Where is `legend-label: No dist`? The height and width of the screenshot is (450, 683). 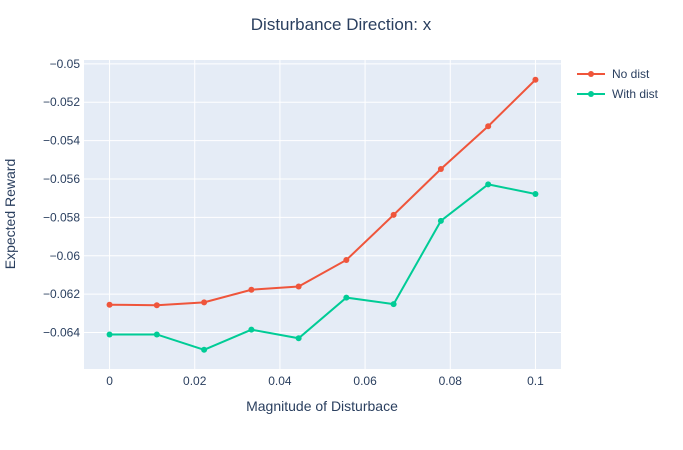 legend-label: No dist is located at coordinates (631, 74).